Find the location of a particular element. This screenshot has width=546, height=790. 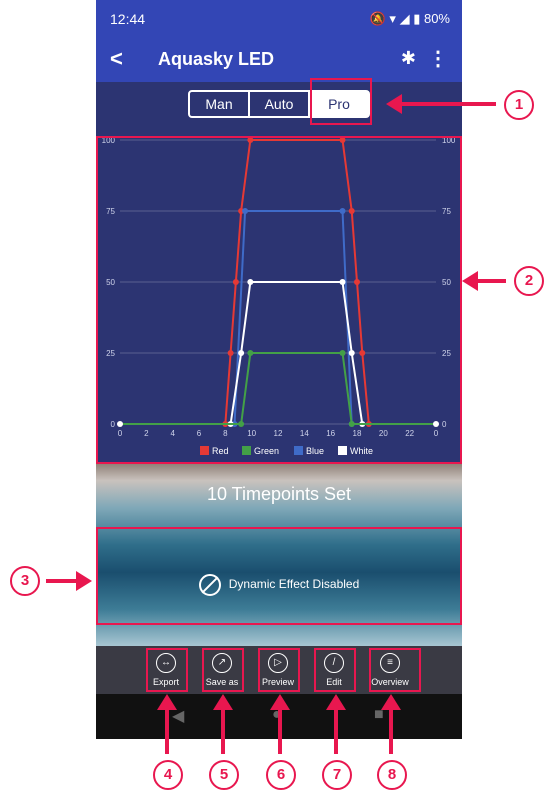

point-end is located at coordinates (436, 424).